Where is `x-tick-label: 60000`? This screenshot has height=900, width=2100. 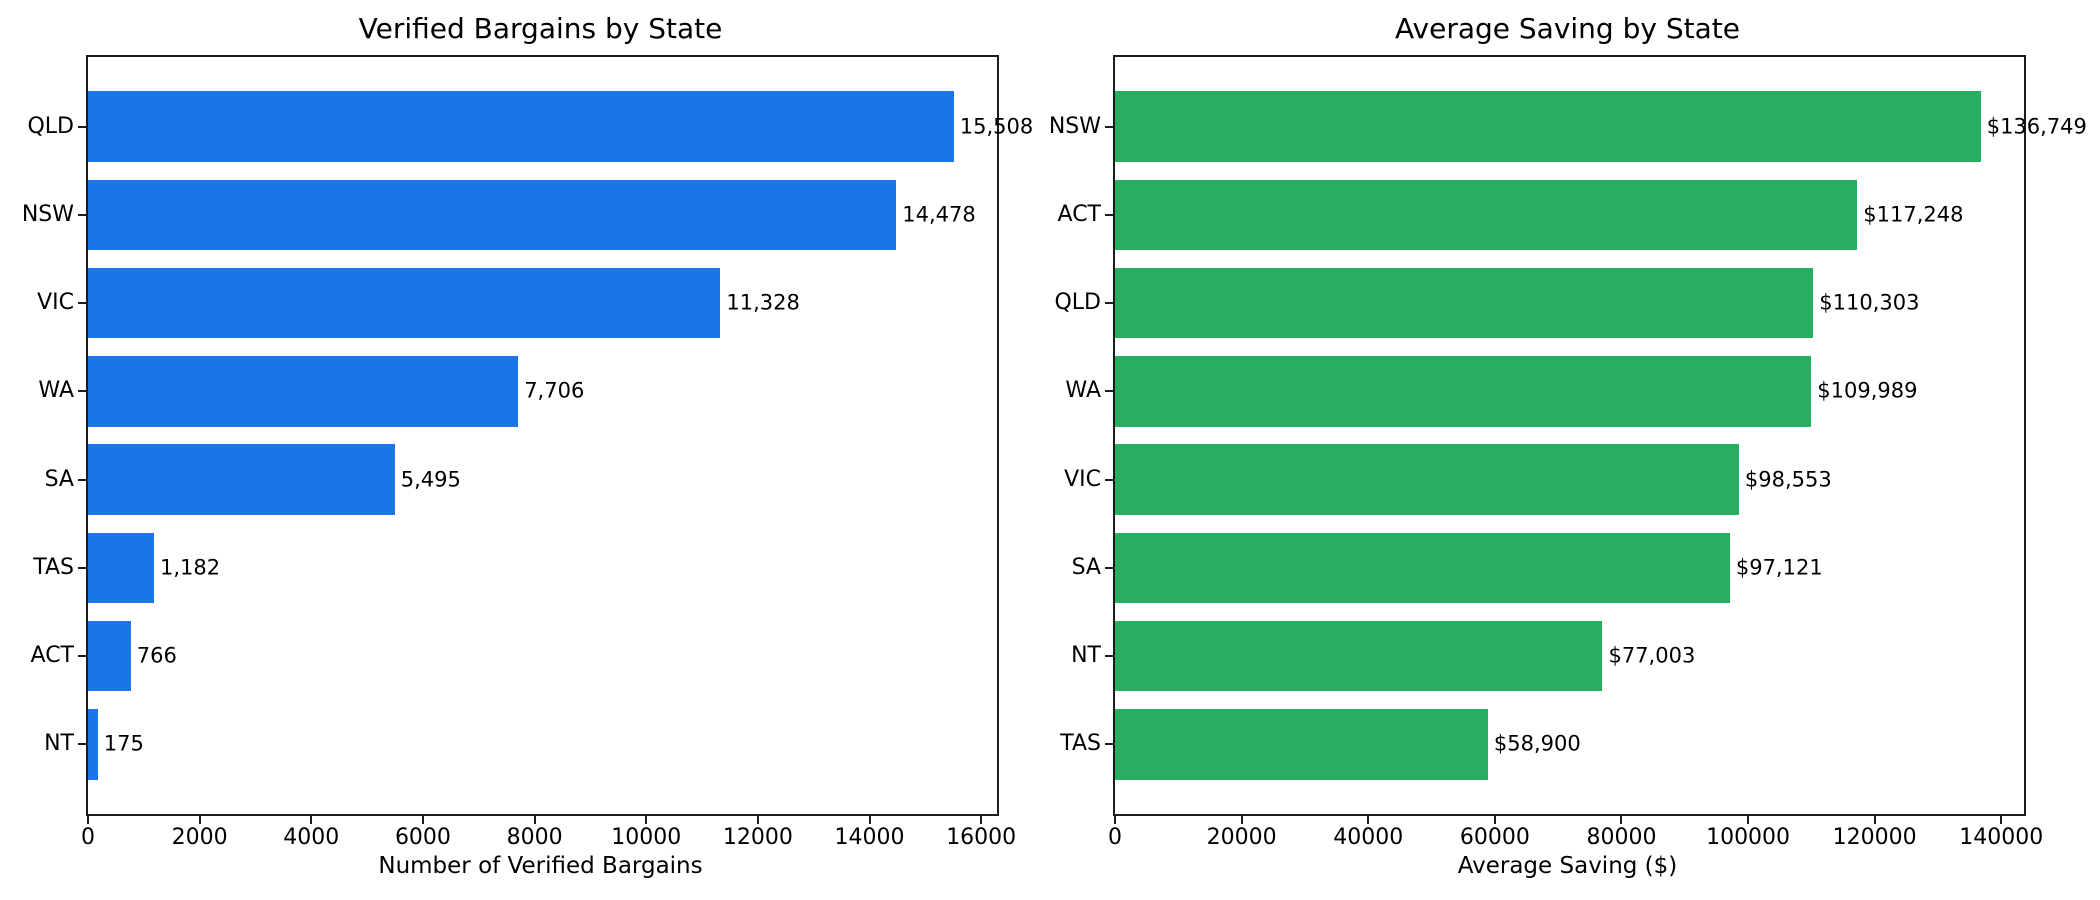
x-tick-label: 60000 is located at coordinates (1494, 837).